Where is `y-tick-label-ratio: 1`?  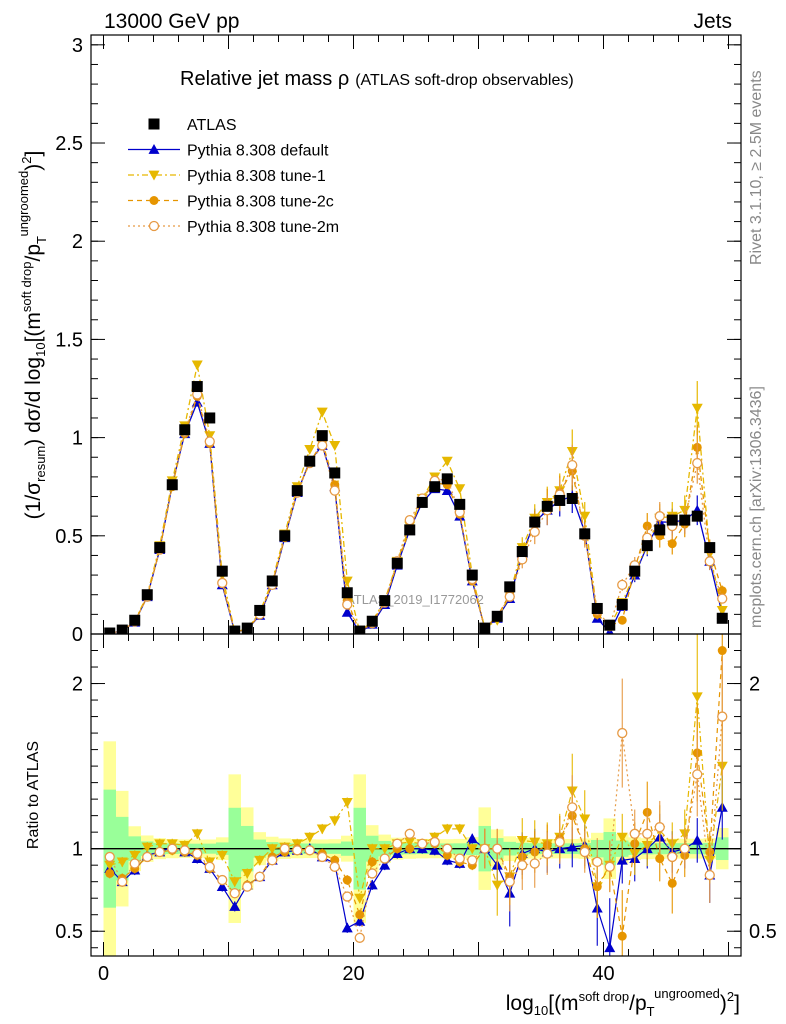
y-tick-label-ratio: 1 is located at coordinates (77, 850).